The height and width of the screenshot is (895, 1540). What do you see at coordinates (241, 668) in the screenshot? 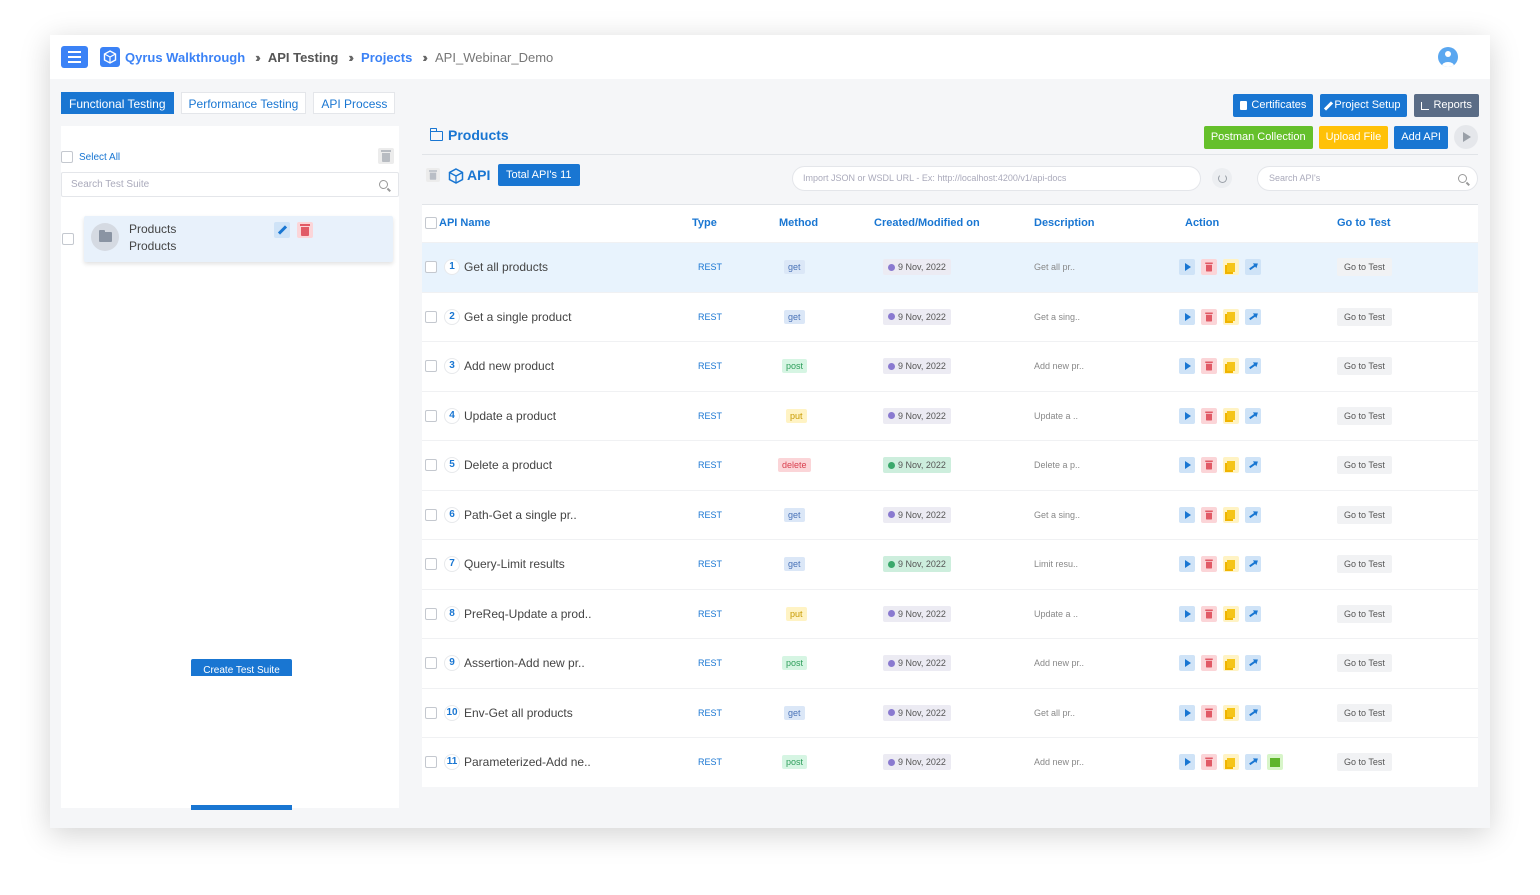
I see `create-test-suite-button: Create Test Suite` at bounding box center [241, 668].